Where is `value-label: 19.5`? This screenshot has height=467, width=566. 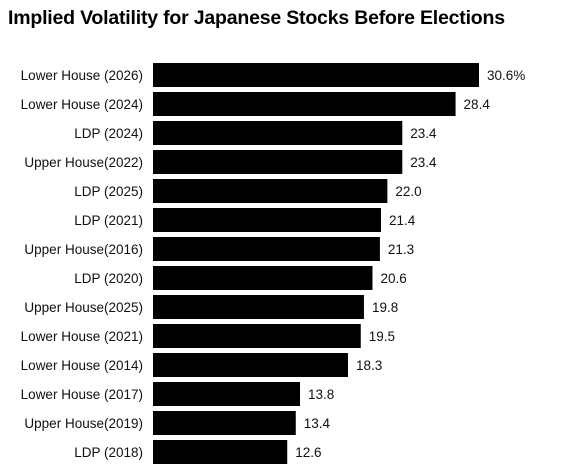
value-label: 19.5 is located at coordinates (382, 336).